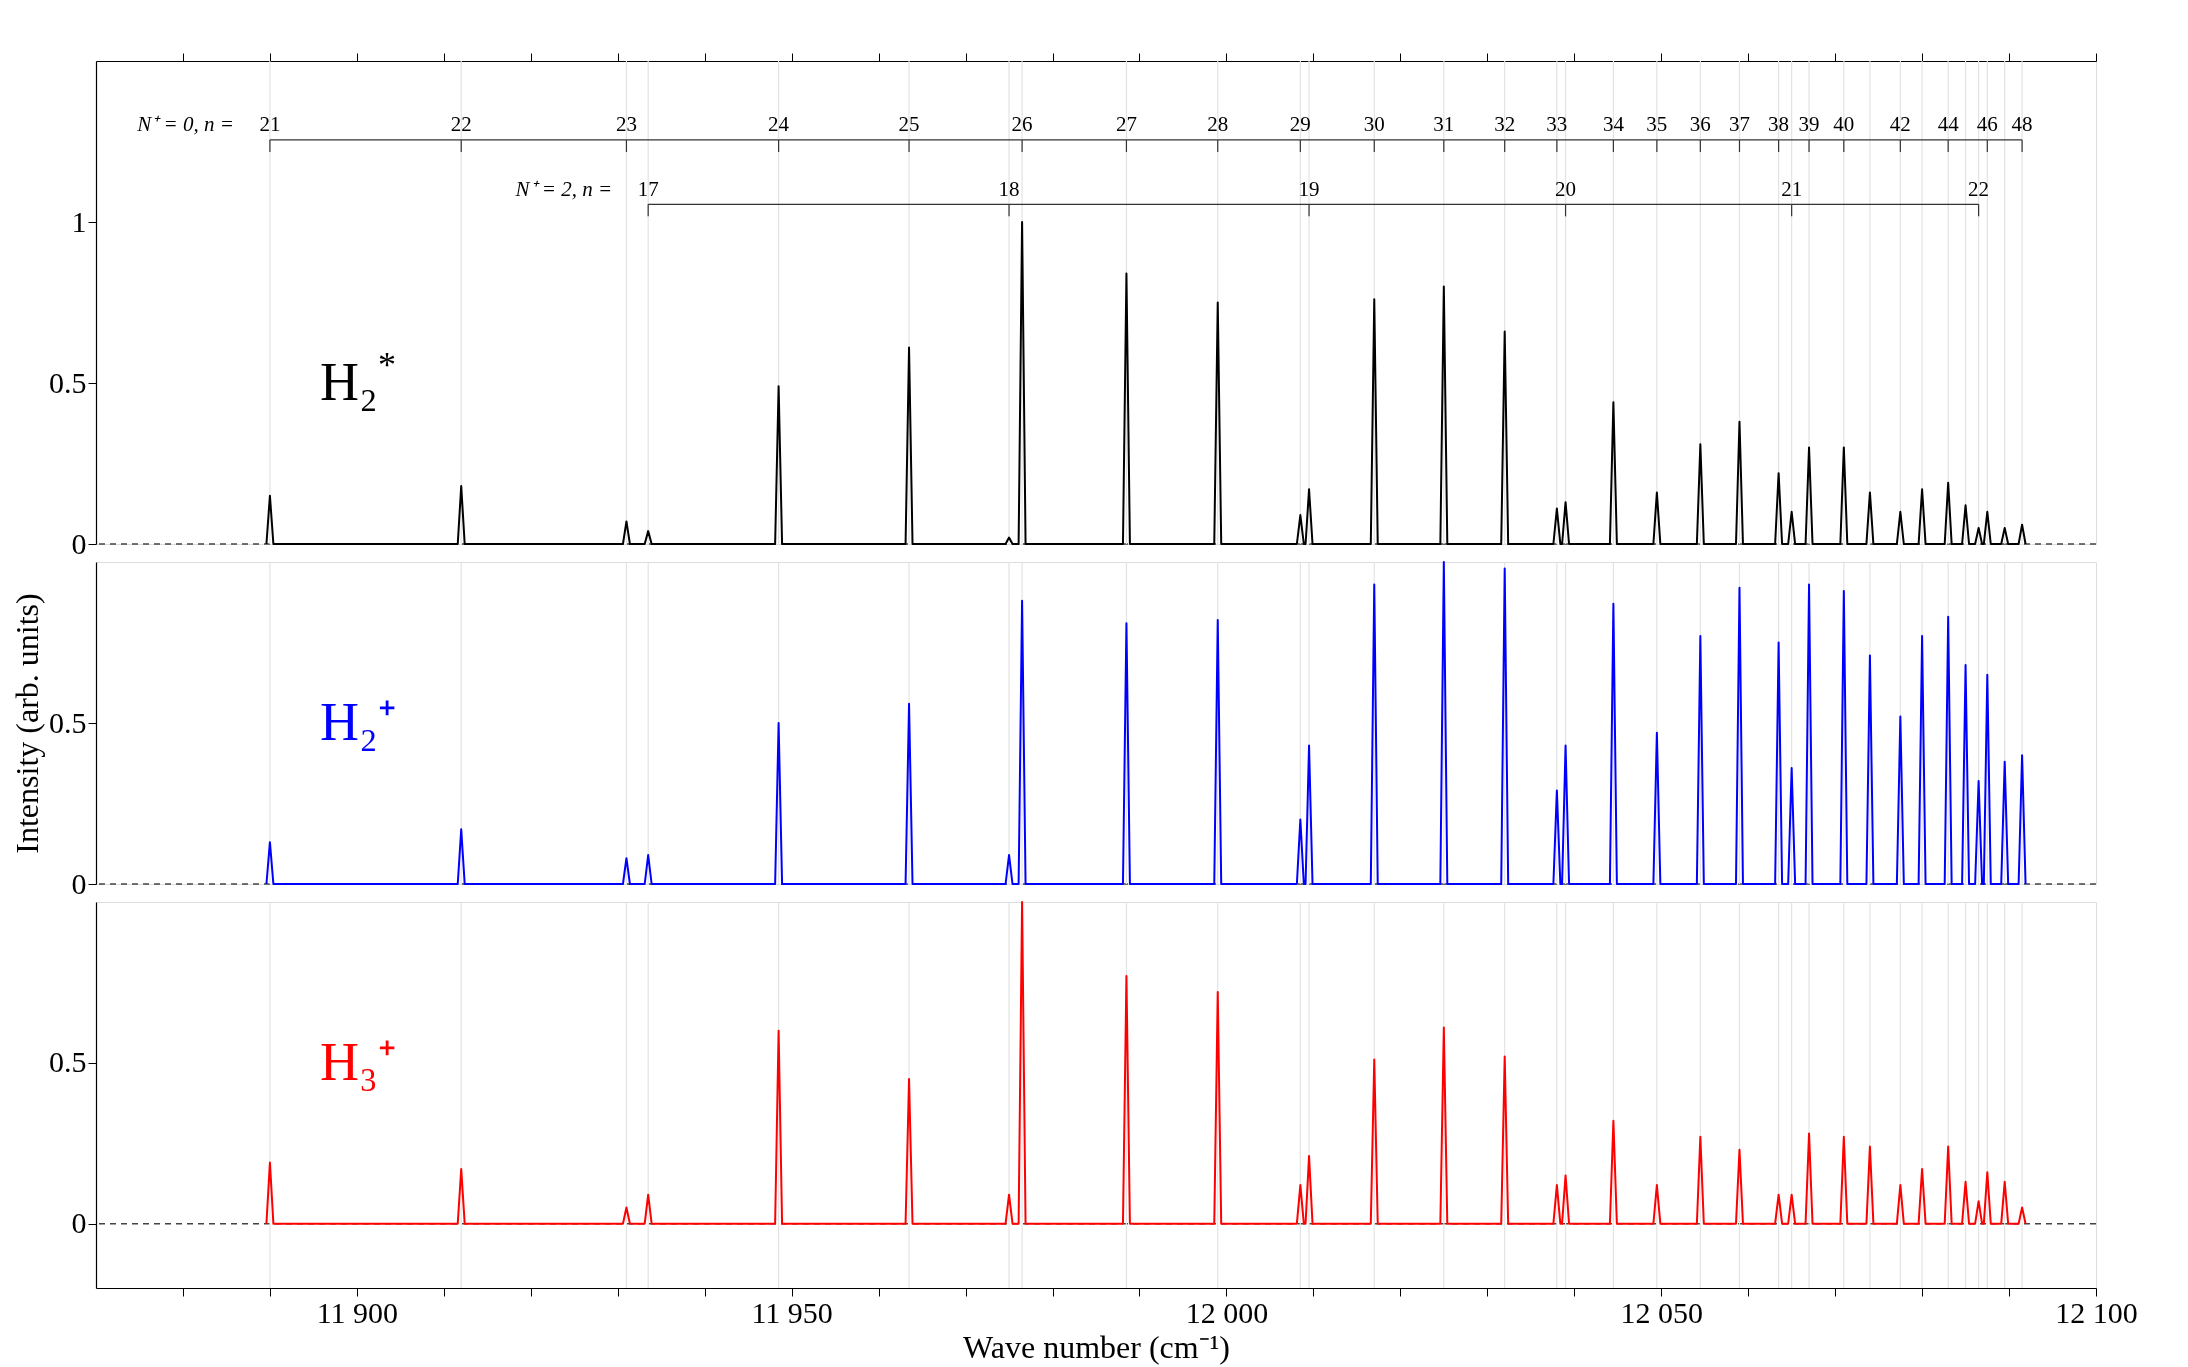  Describe the element at coordinates (1948, 124) in the screenshot. I see `annotation: 44` at that location.